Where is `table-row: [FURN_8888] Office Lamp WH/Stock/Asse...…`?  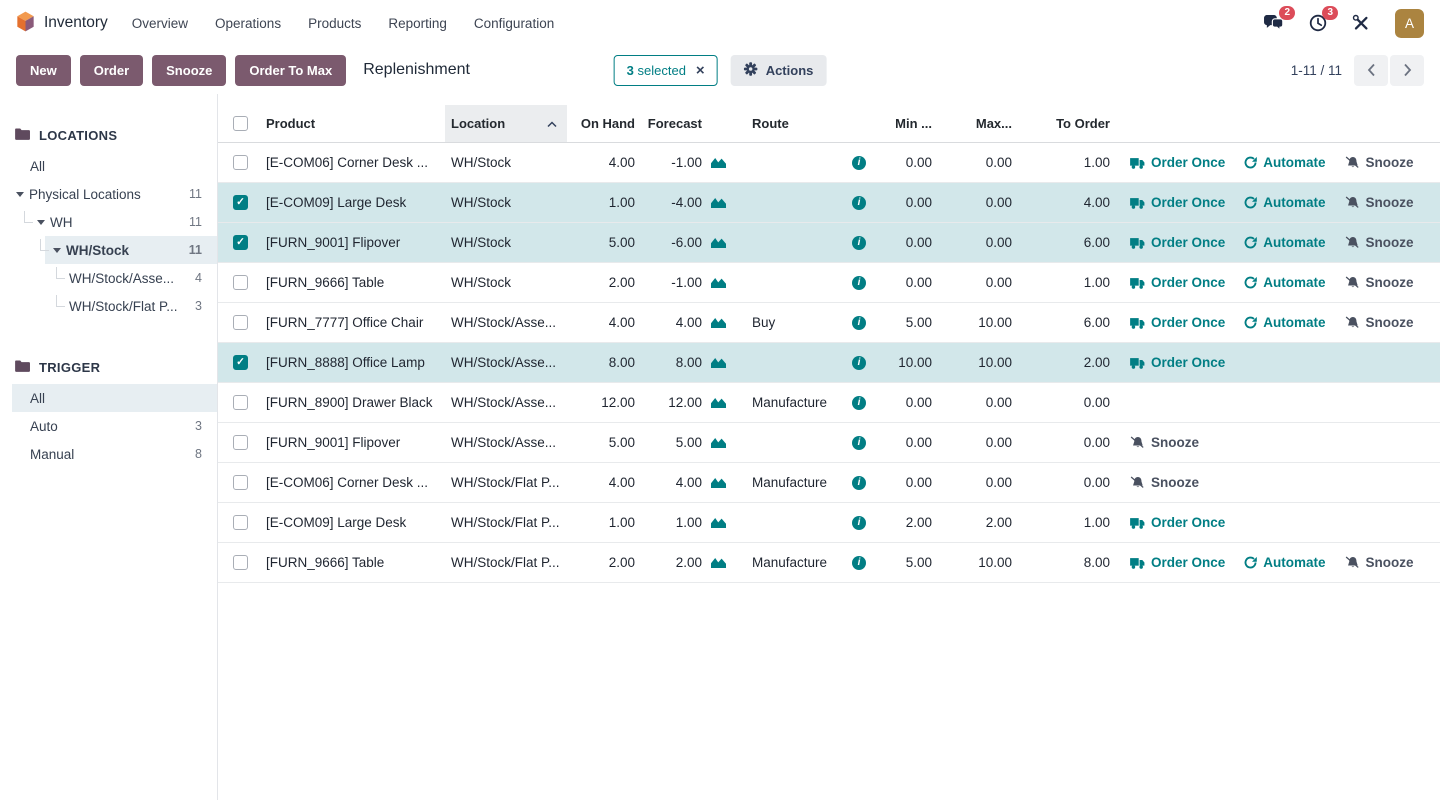
table-row: [FURN_8888] Office Lamp WH/Stock/Asse...… is located at coordinates (829, 363).